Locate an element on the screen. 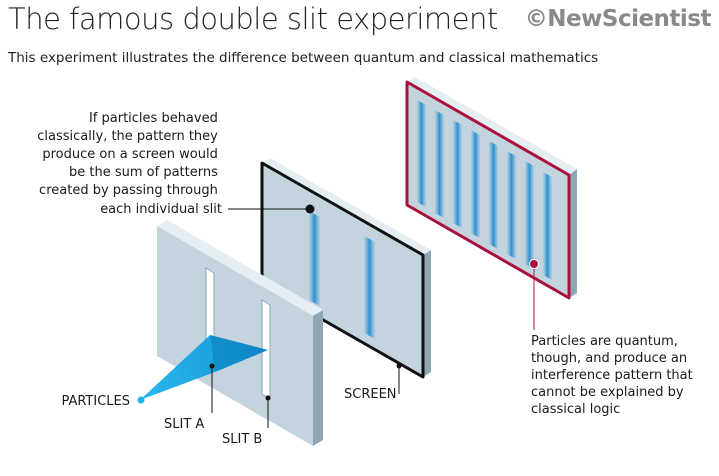  screen-top is located at coordinates (346, 206).